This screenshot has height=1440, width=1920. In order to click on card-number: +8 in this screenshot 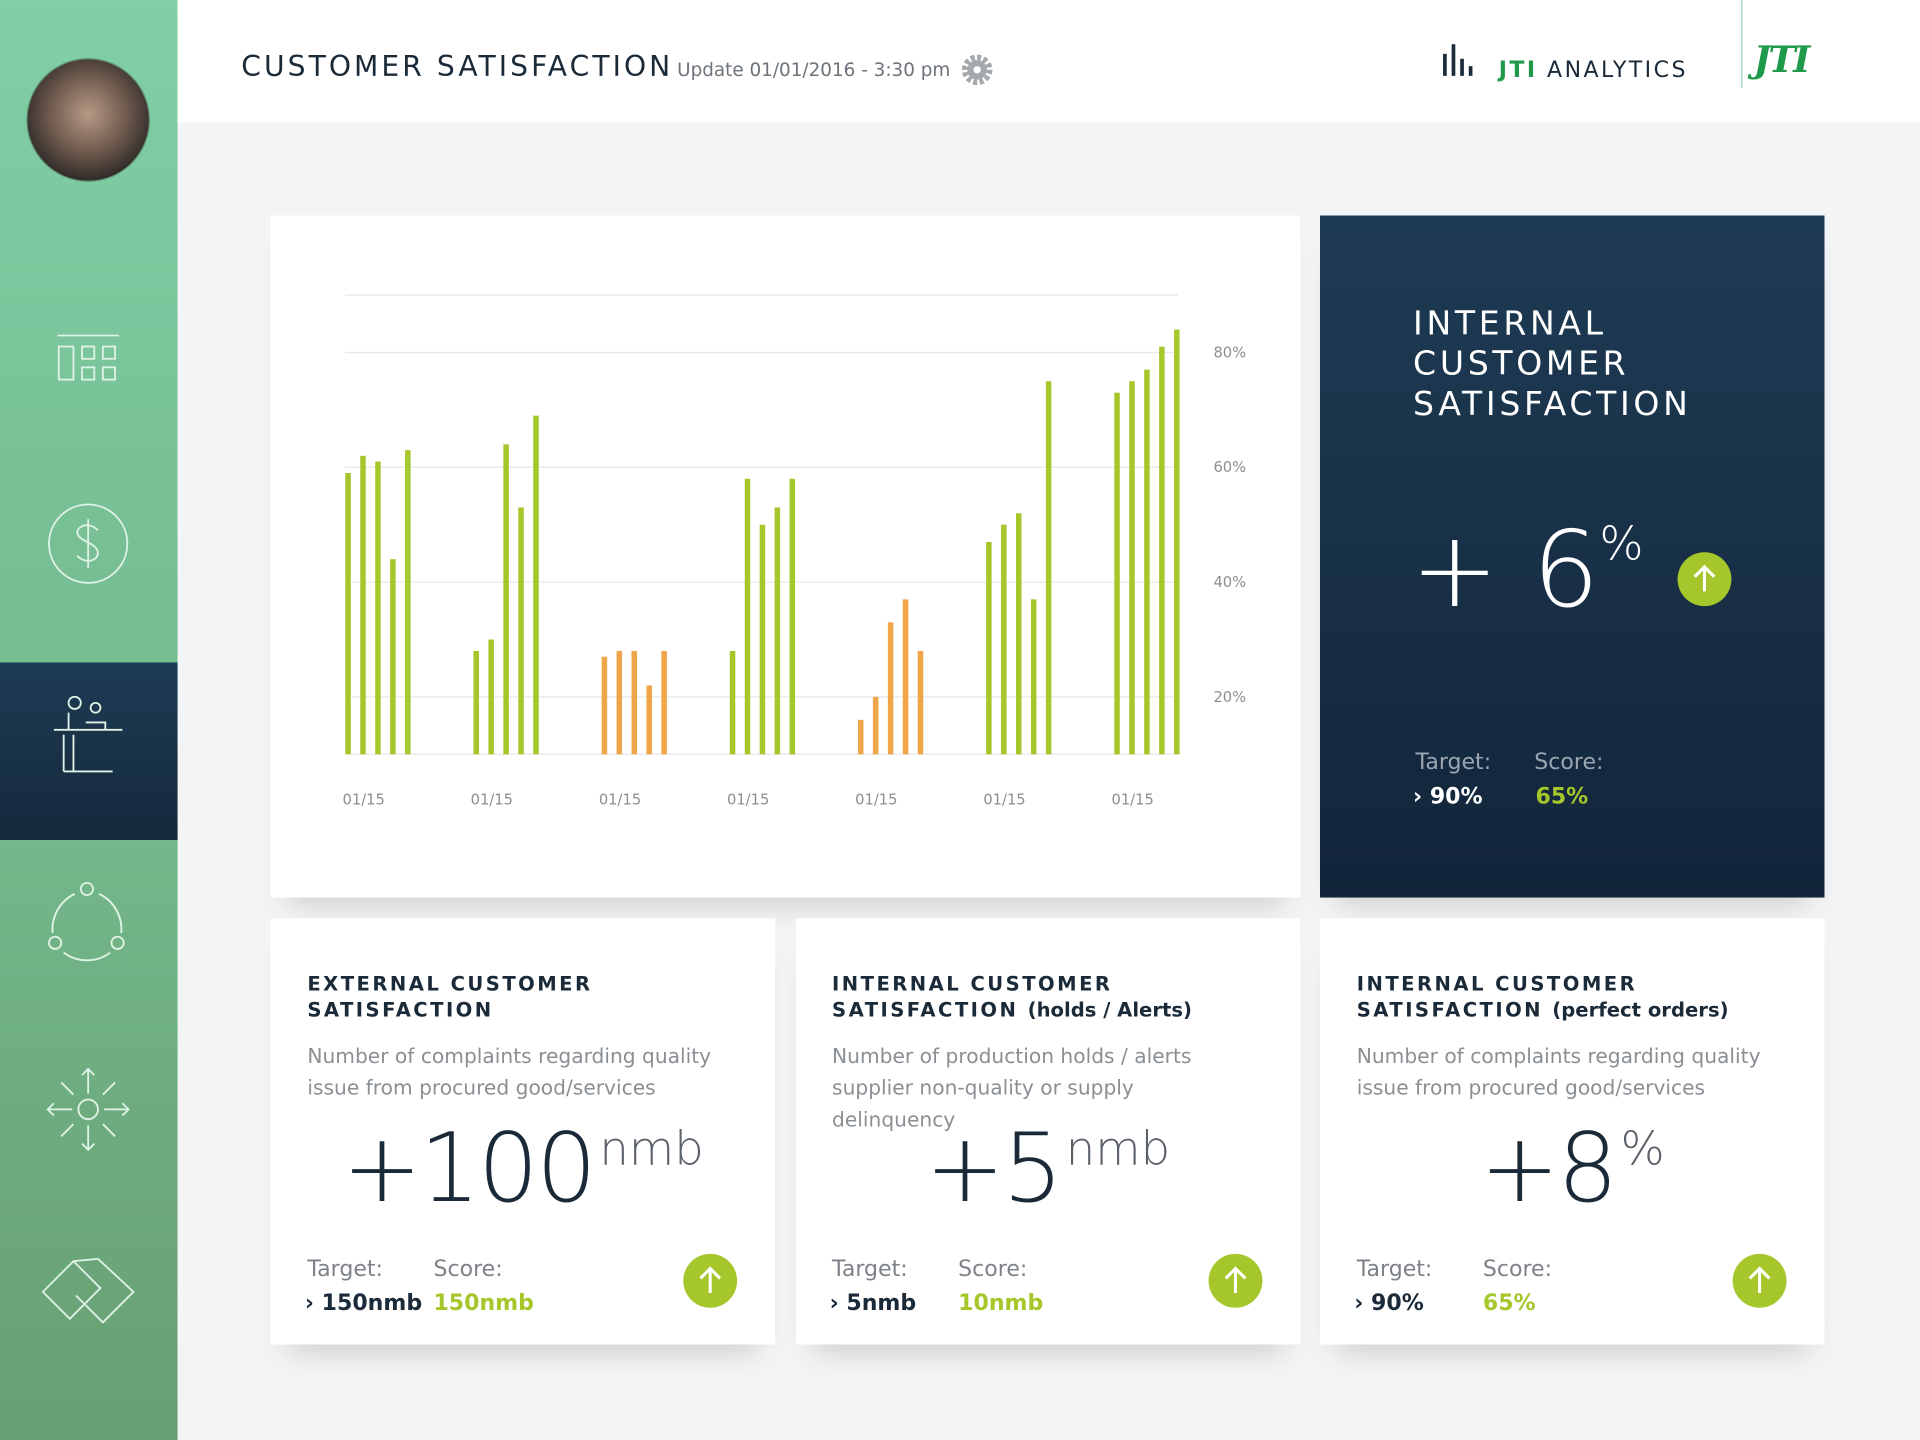, I will do `click(1548, 1169)`.